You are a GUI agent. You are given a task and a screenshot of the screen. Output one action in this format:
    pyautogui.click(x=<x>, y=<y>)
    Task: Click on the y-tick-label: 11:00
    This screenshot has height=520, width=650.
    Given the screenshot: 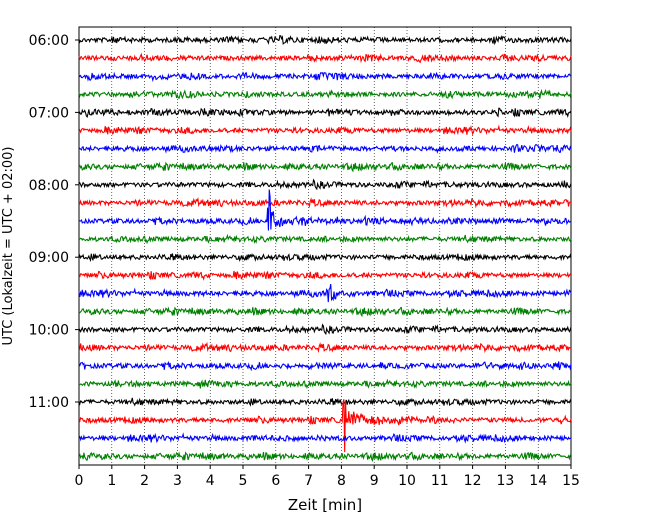 What is the action you would take?
    pyautogui.click(x=49, y=403)
    